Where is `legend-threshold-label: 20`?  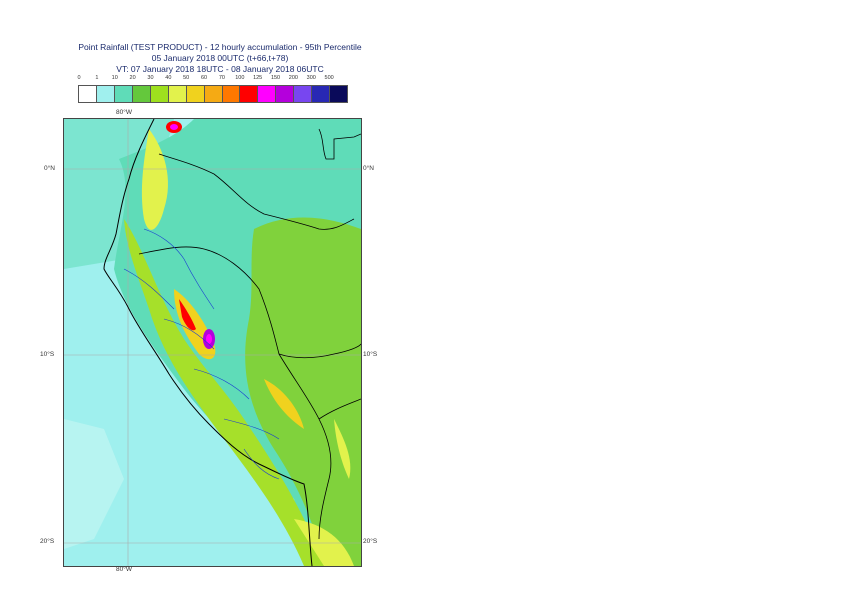 legend-threshold-label: 20 is located at coordinates (132, 78).